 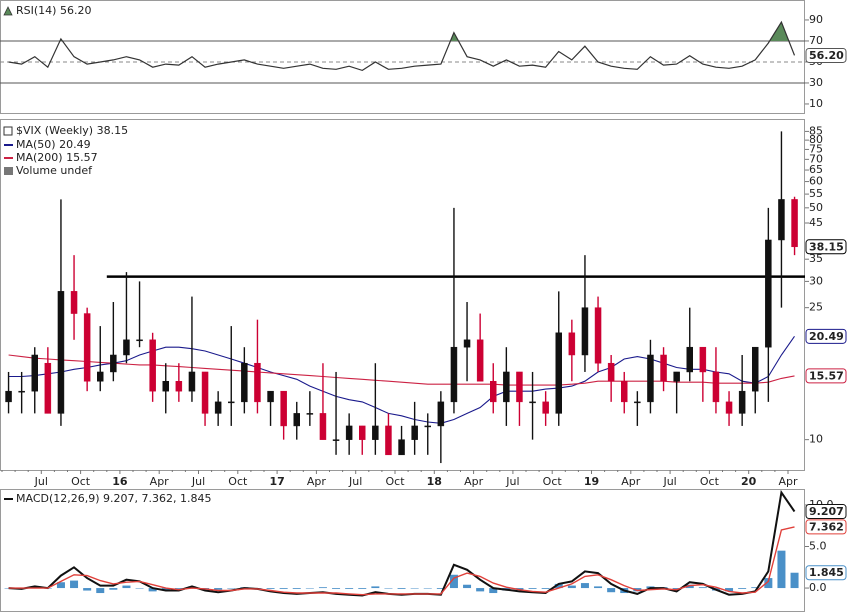 What do you see at coordinates (401, 561) in the screenshot?
I see `macd-line` at bounding box center [401, 561].